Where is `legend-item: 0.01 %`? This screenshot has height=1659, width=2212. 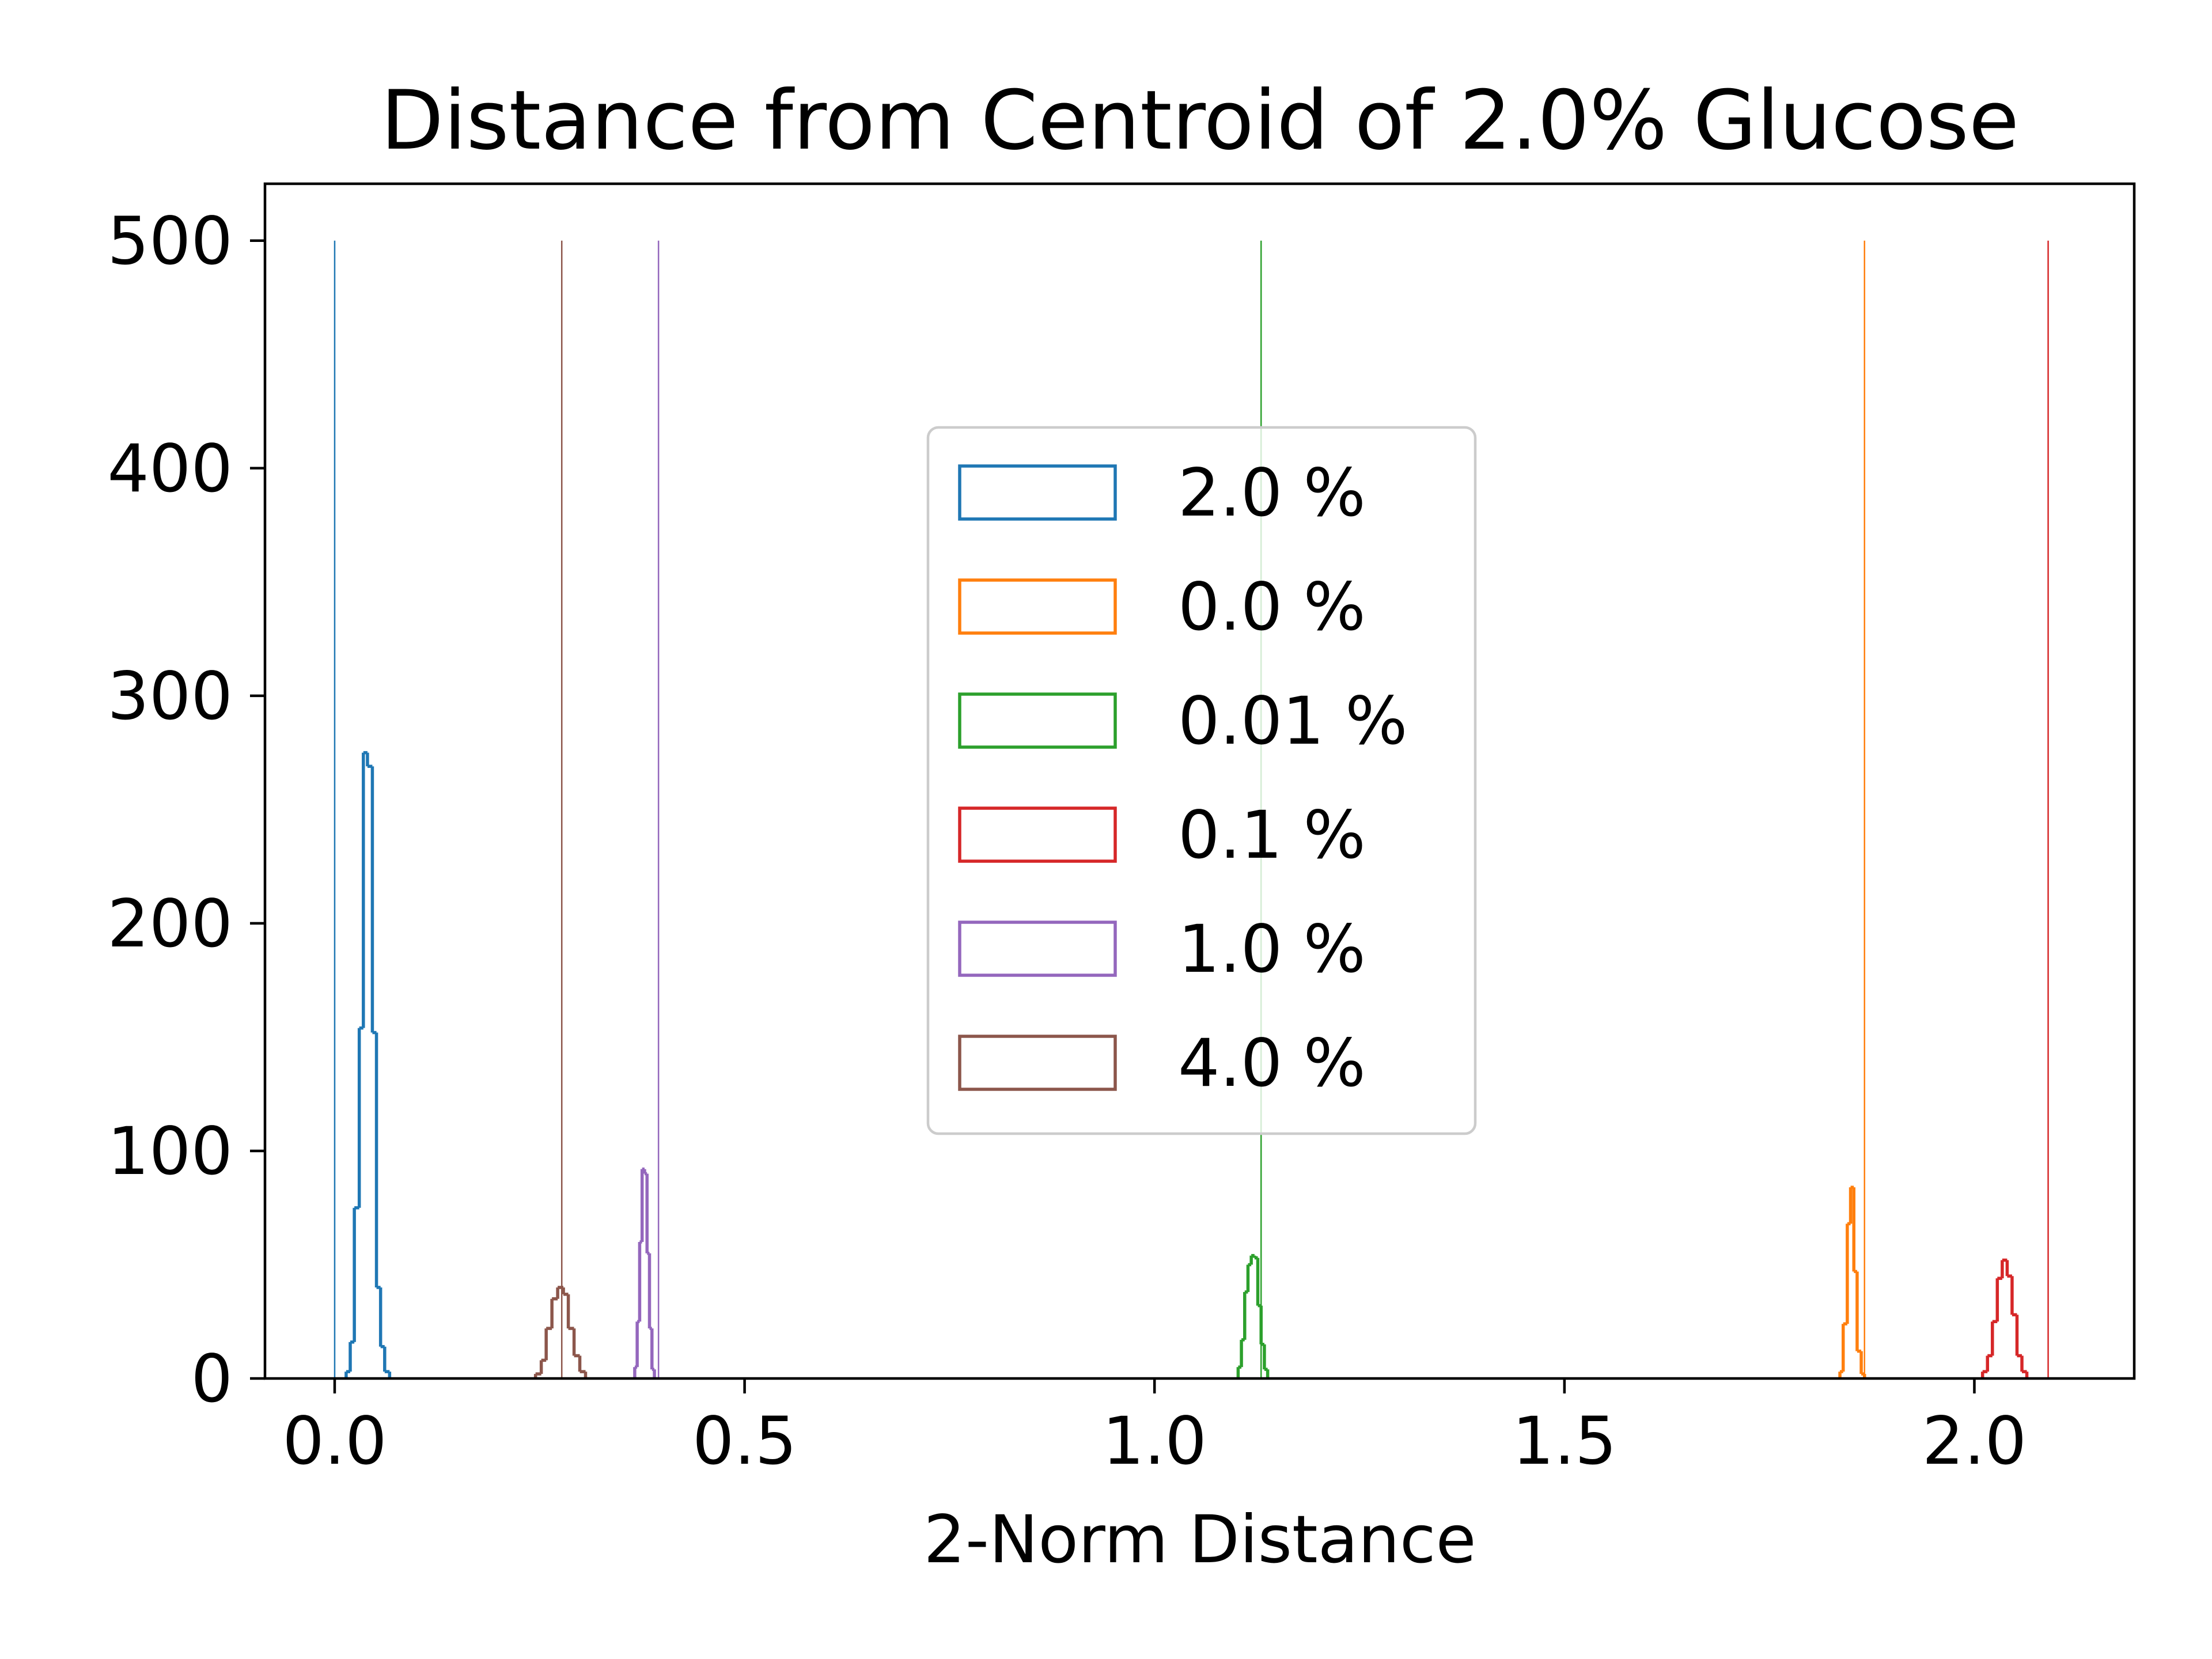
legend-item: 0.01 % is located at coordinates (1182, 721).